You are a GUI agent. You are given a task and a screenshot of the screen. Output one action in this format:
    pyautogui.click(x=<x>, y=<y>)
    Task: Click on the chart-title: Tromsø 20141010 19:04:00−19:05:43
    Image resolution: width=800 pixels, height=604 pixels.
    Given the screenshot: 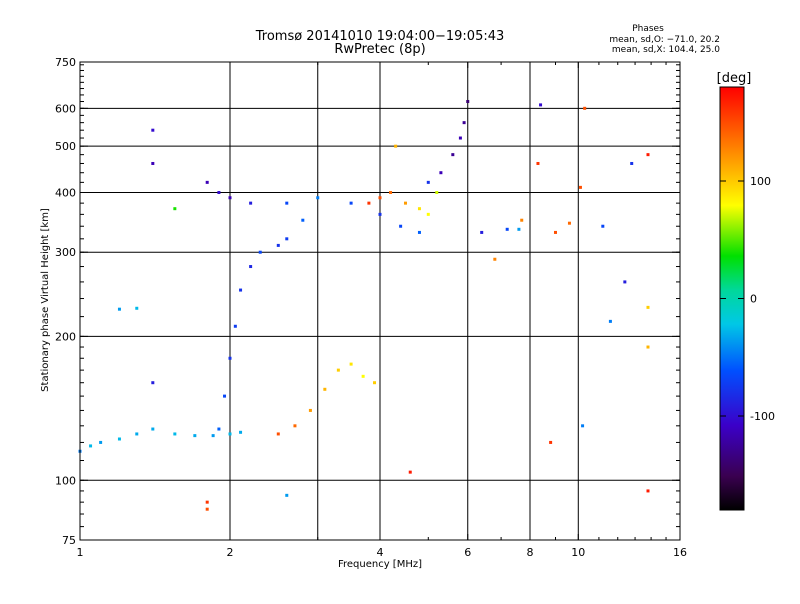 What is the action you would take?
    pyautogui.click(x=380, y=36)
    